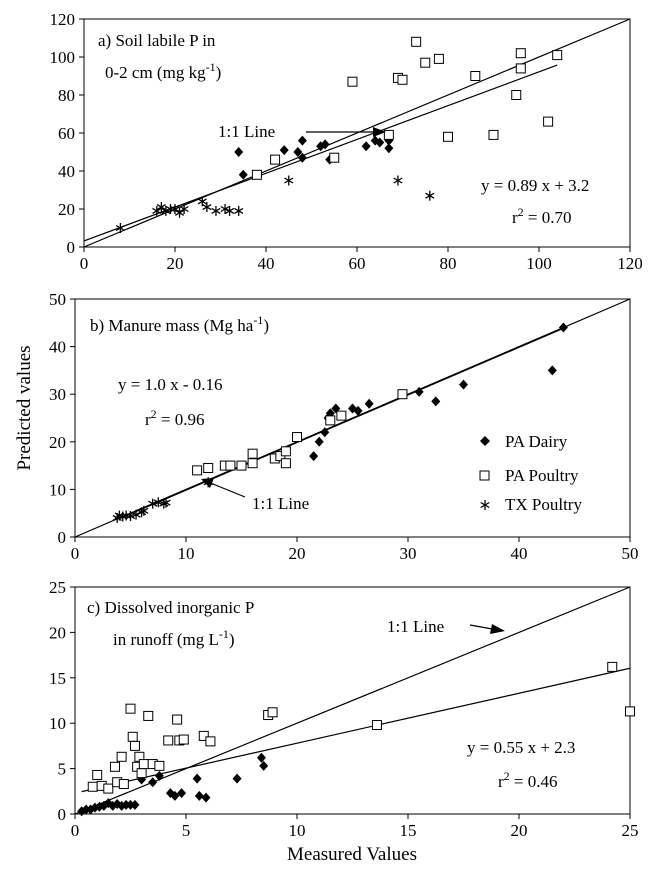  Describe the element at coordinates (630, 263) in the screenshot. I see `x-tick-label-a: 120` at that location.